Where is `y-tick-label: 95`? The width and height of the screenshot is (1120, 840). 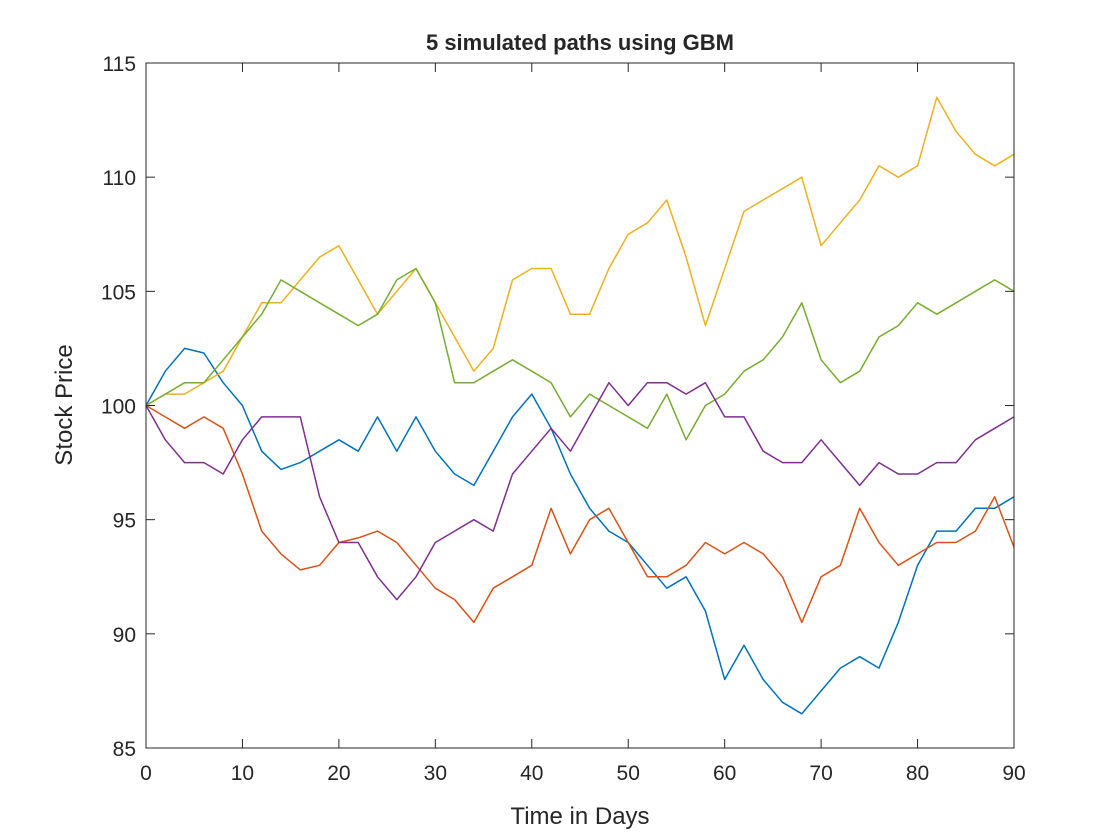
y-tick-label: 95 is located at coordinates (124, 521).